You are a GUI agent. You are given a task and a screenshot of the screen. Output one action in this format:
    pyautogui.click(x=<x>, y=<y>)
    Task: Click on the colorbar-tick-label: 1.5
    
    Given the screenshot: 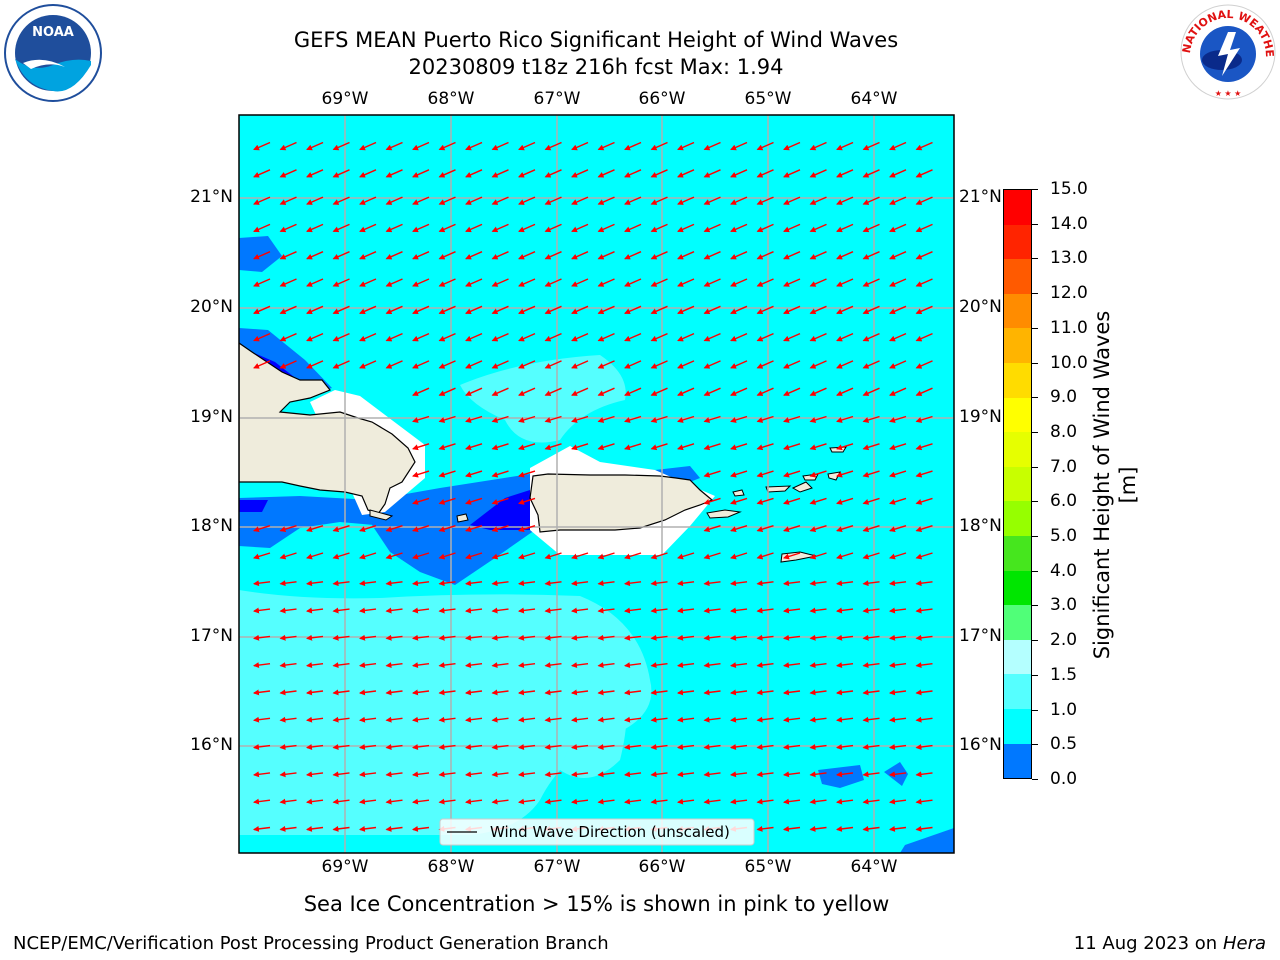 What is the action you would take?
    pyautogui.click(x=1064, y=674)
    